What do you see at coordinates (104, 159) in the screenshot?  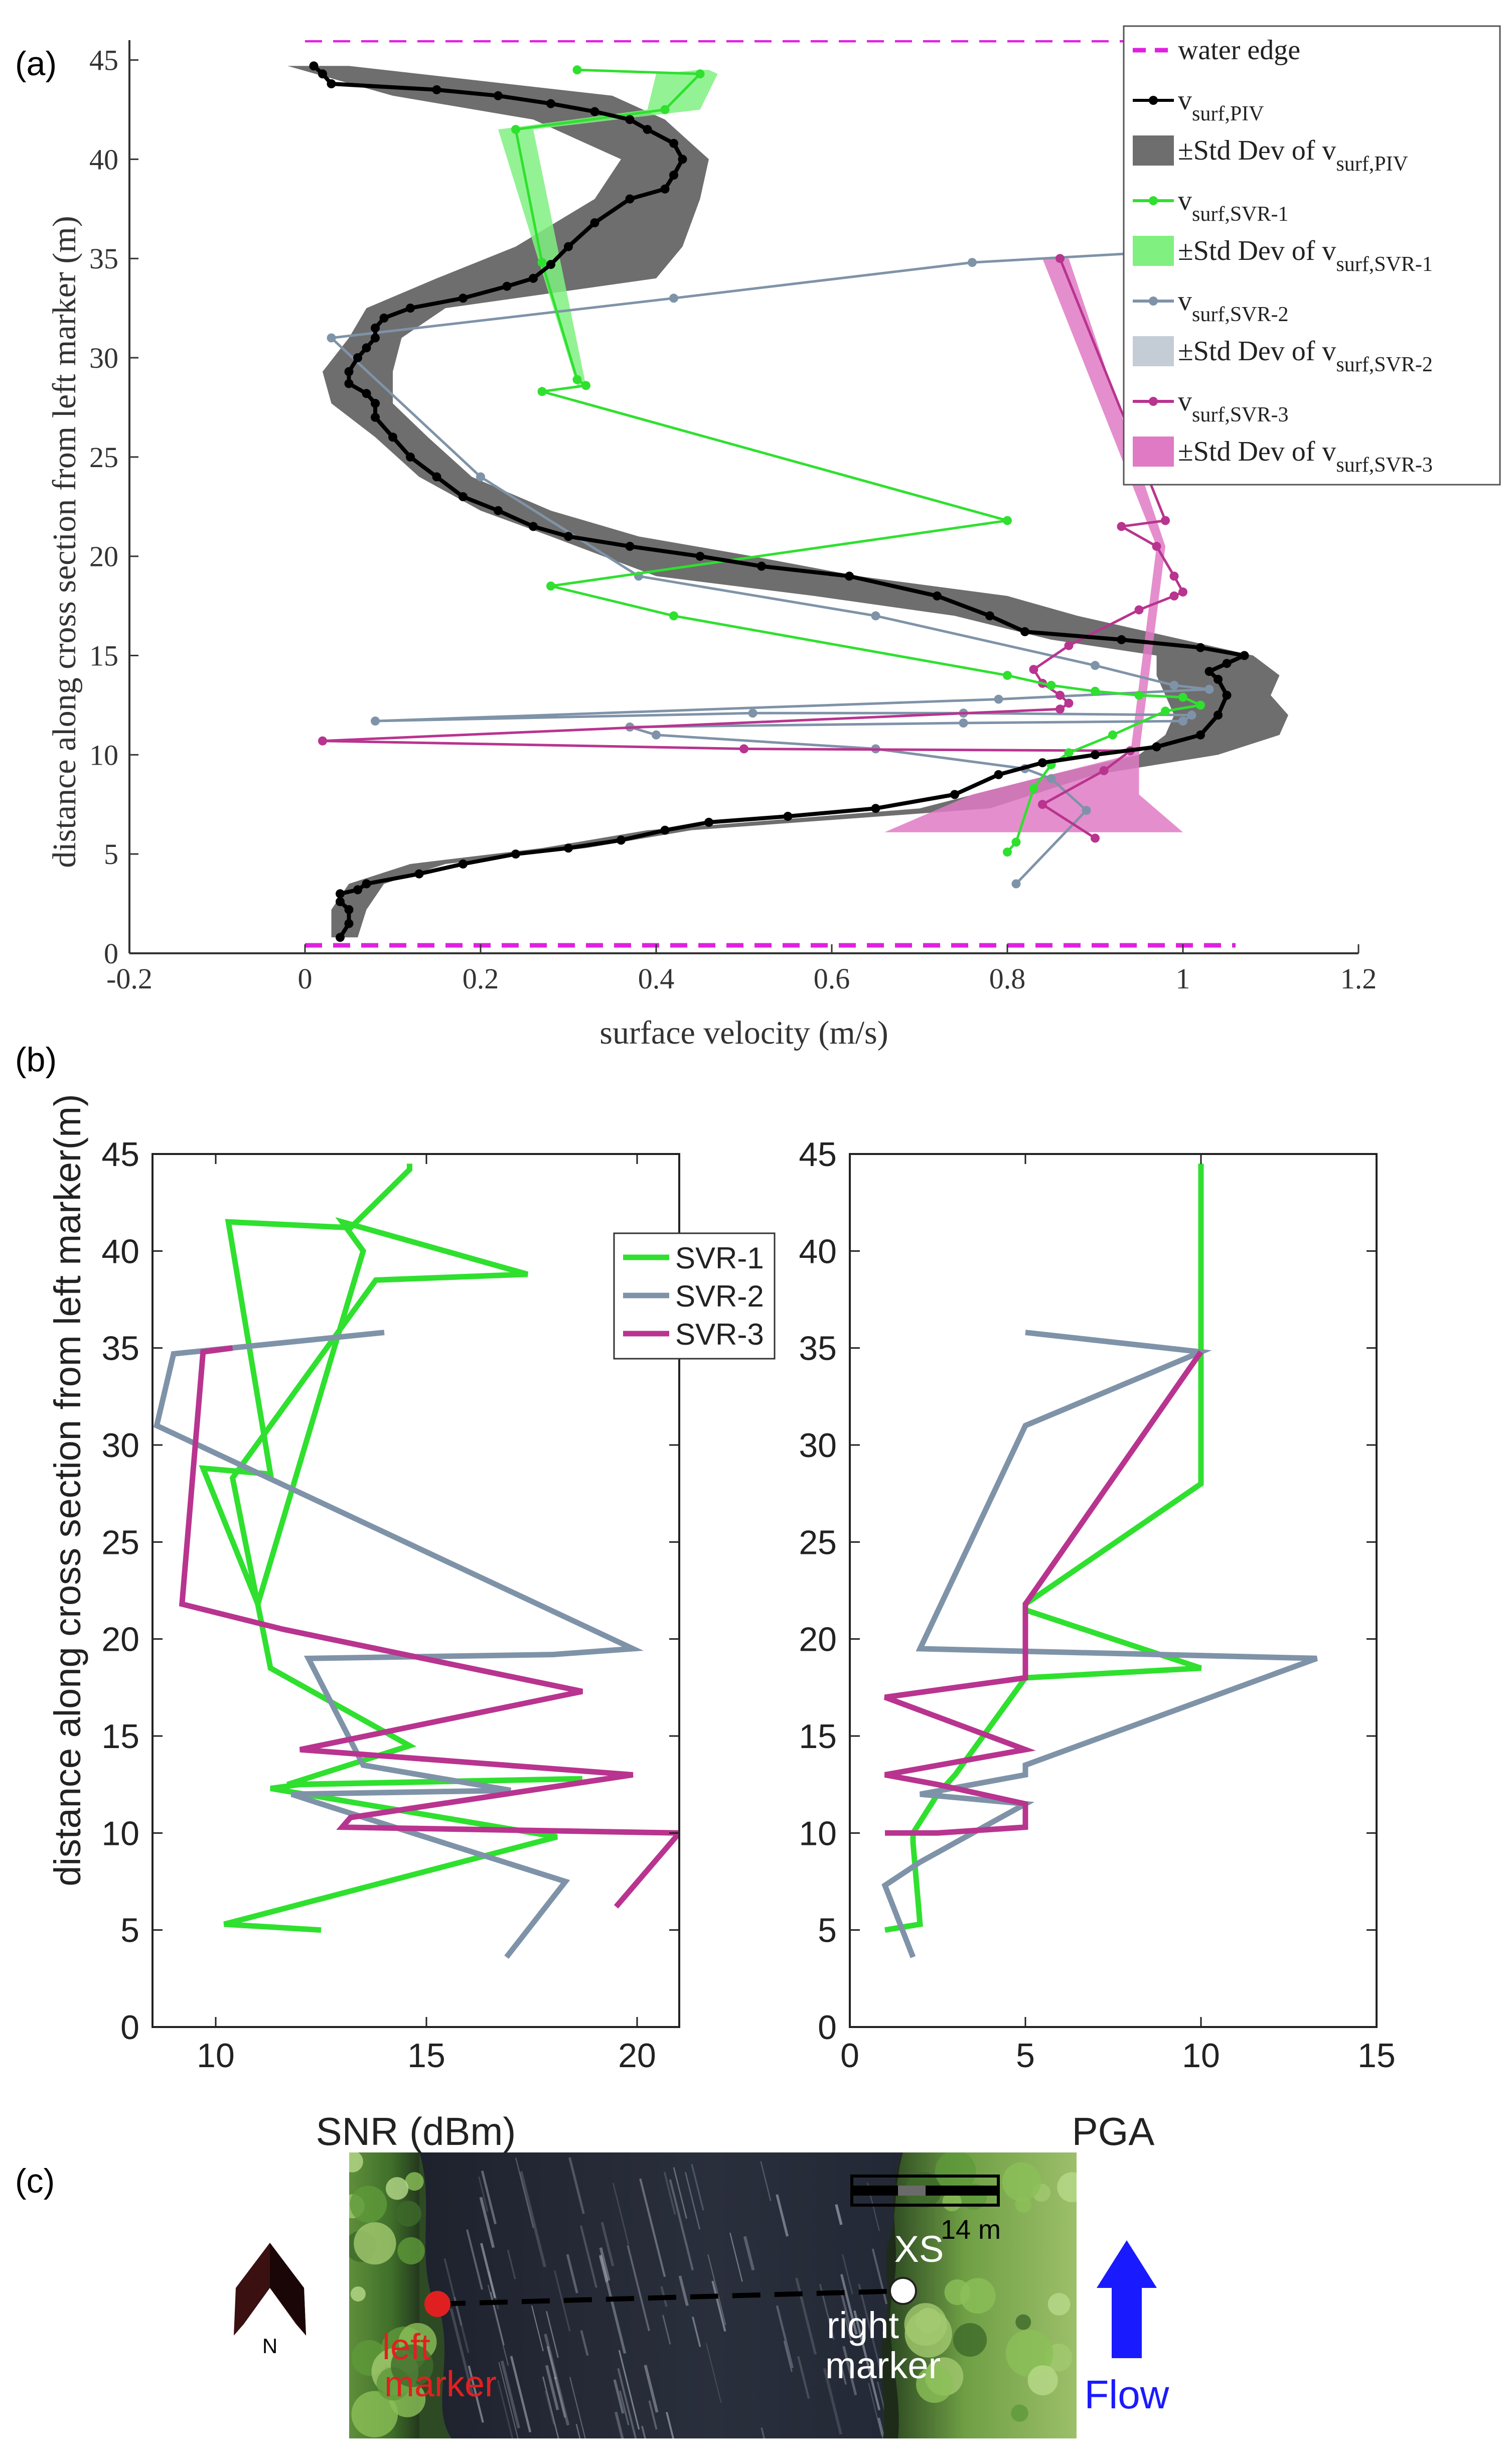 I see `chart-a-ytick-label: 40` at bounding box center [104, 159].